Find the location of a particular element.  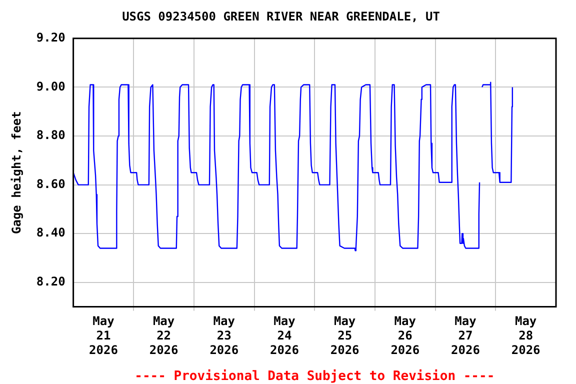

x-tick-label: May 28 2026 is located at coordinates (525, 335).